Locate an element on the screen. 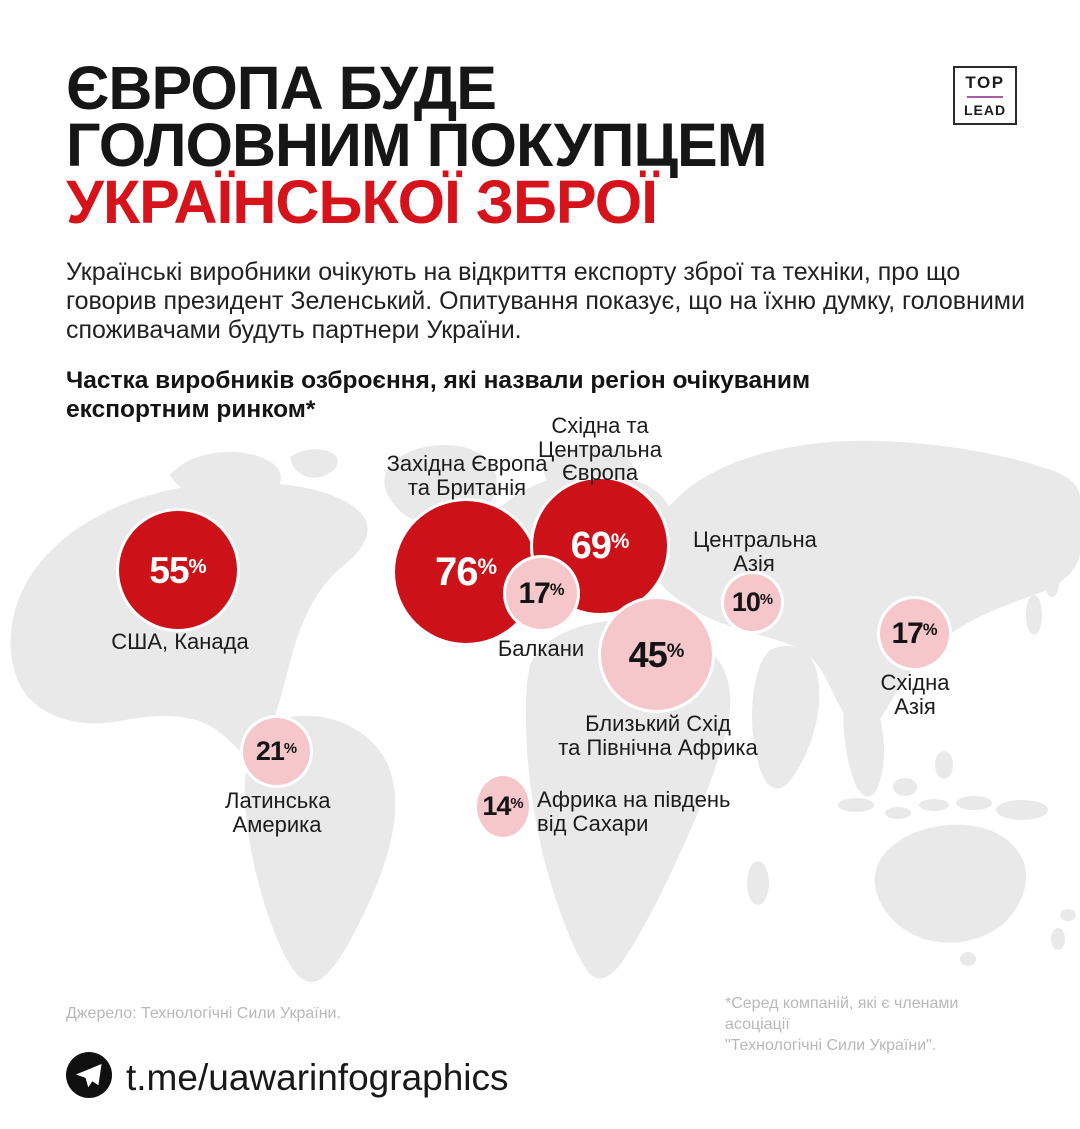 This screenshot has height=1129, width=1080. title-line-2: ГОЛОВНИМ ПОКУПЦЕМ is located at coordinates (417, 145).